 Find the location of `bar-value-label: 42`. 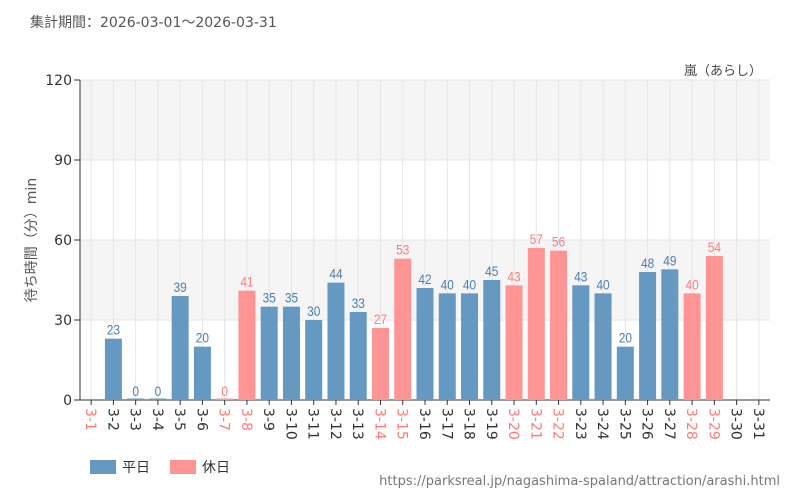

bar-value-label: 42 is located at coordinates (424, 279).